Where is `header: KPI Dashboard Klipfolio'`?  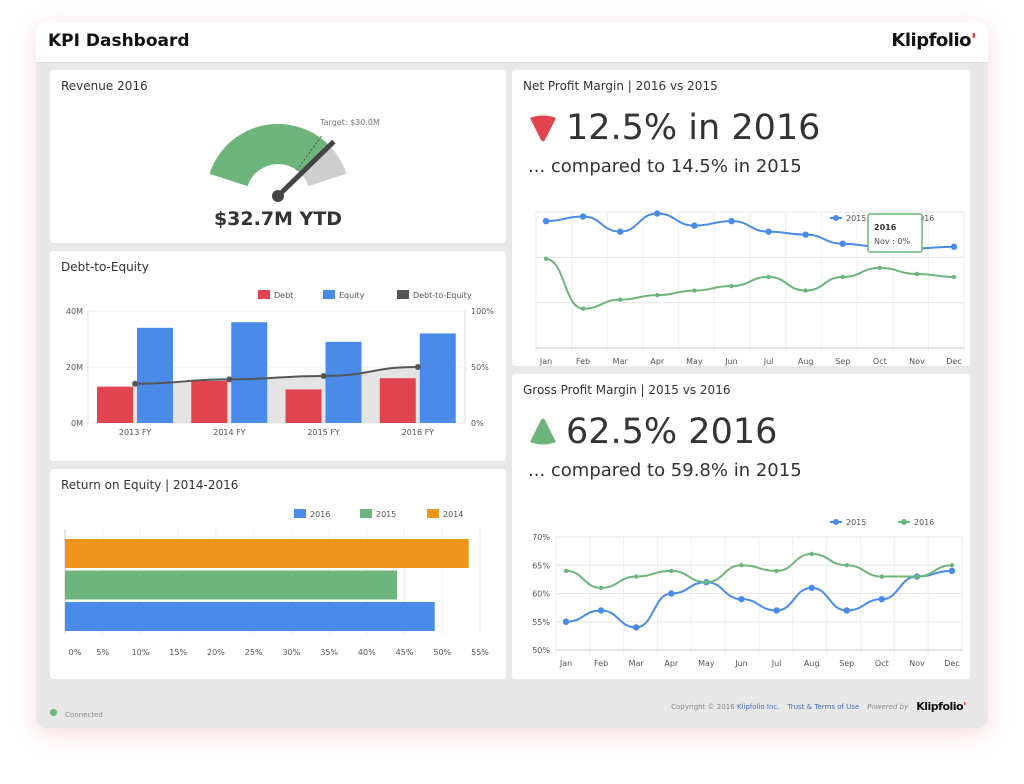
header: KPI Dashboard Klipfolio' is located at coordinates (512, 42).